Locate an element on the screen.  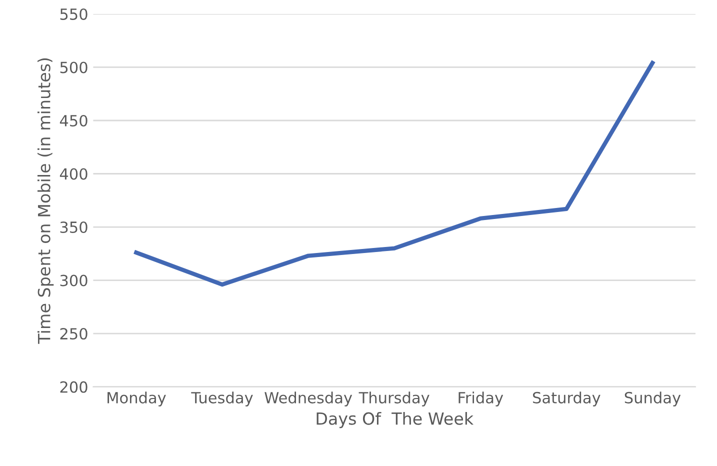
x-tick-label: Friday is located at coordinates (481, 399).